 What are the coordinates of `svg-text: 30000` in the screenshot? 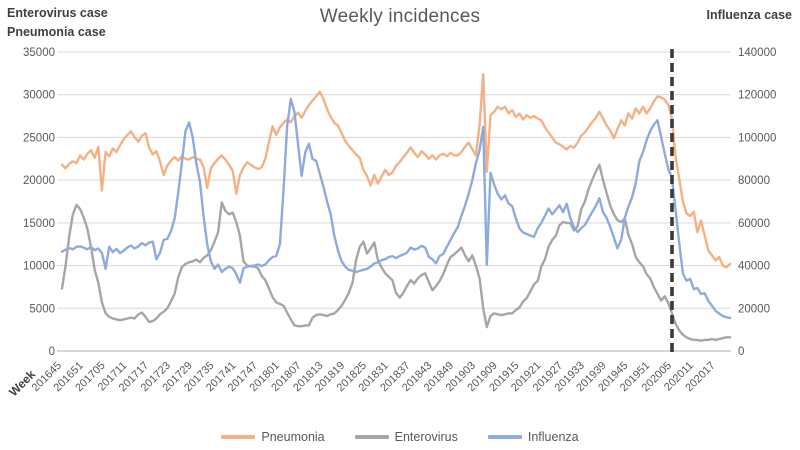 It's located at (39, 96).